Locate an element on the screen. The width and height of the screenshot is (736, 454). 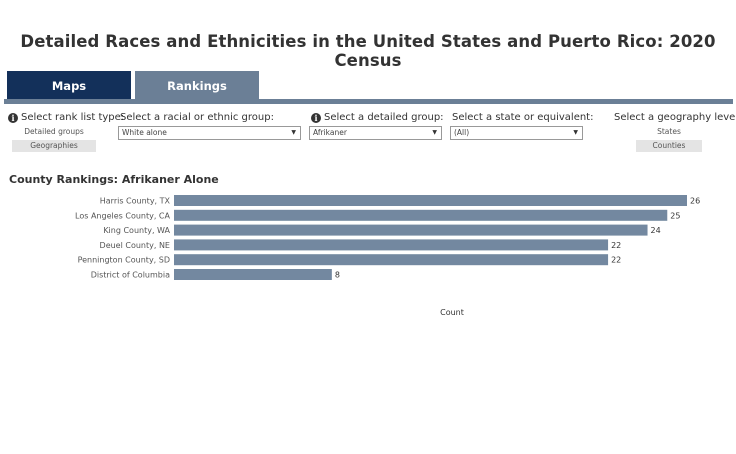
state-dropdown: (All) ▼ is located at coordinates (516, 133).